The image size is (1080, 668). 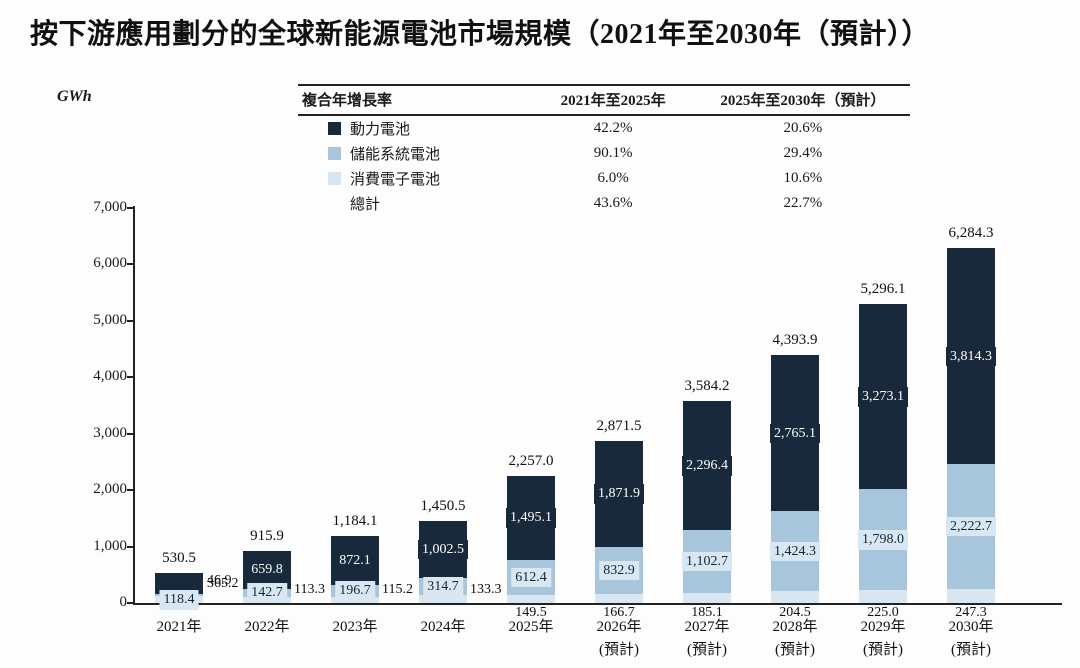 I want to click on storage-value-label: 1,102.7, so click(x=707, y=561).